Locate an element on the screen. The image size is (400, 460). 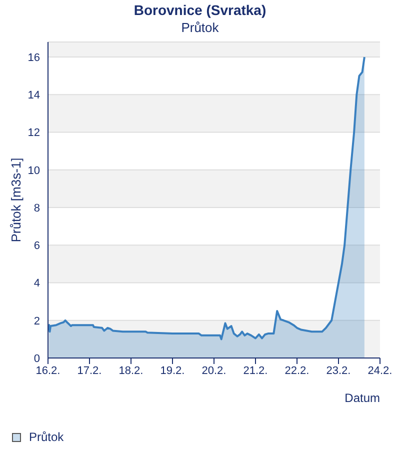
y-axis-title: Průtok [m3s-1] is located at coordinates (16, 200).